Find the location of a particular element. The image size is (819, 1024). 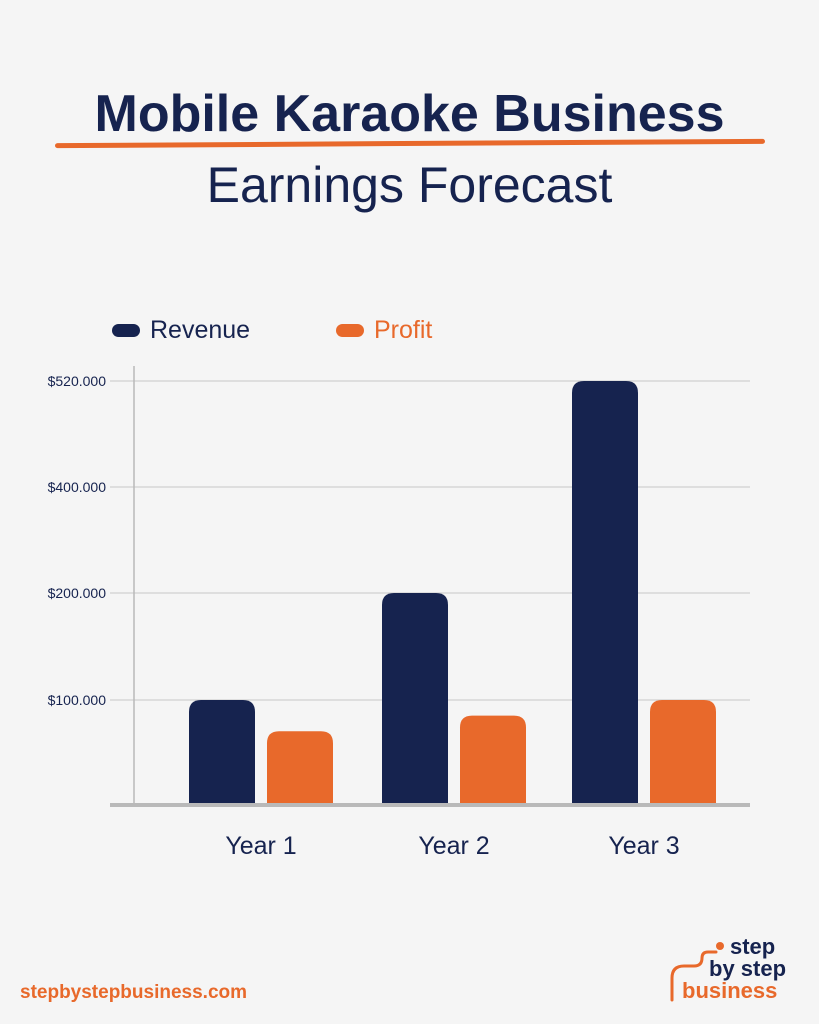

logo-text-business: business is located at coordinates (730, 990).